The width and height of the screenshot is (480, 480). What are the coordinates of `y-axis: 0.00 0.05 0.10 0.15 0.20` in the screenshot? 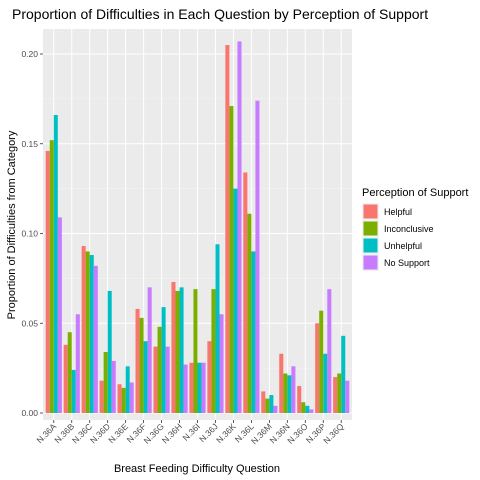 It's located at (32, 233).